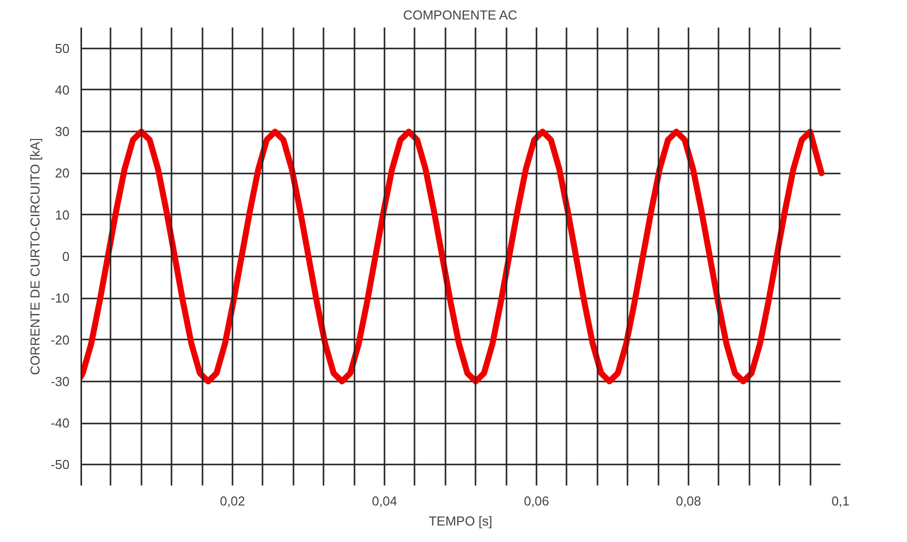 The width and height of the screenshot is (907, 542). What do you see at coordinates (537, 501) in the screenshot?
I see `x-tick-label: 0,06` at bounding box center [537, 501].